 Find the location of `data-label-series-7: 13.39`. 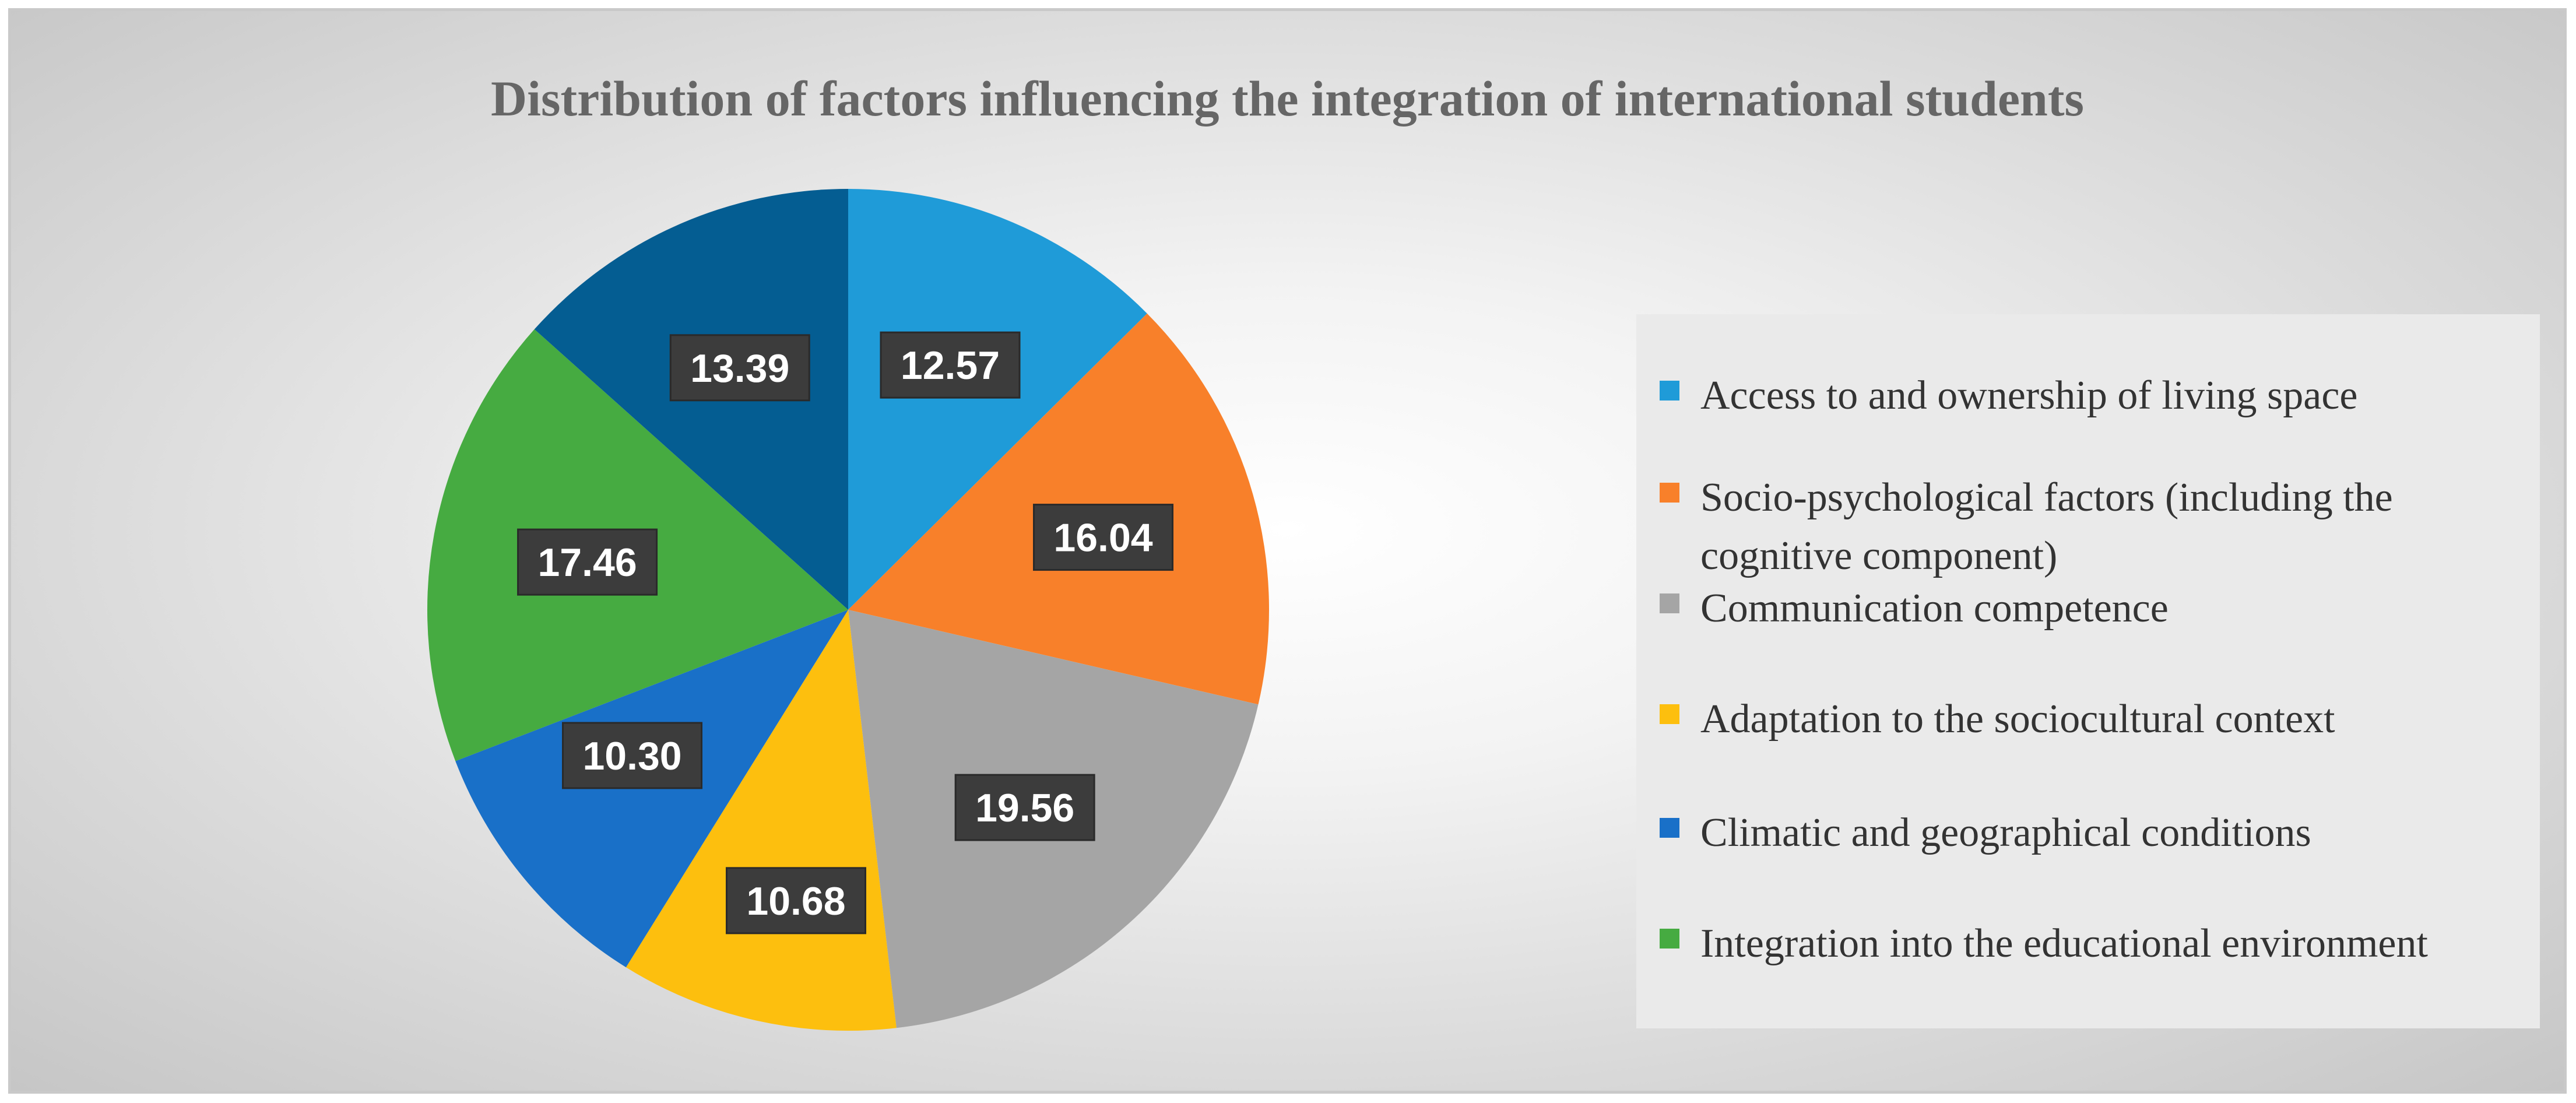

data-label-series-7: 13.39 is located at coordinates (739, 368).